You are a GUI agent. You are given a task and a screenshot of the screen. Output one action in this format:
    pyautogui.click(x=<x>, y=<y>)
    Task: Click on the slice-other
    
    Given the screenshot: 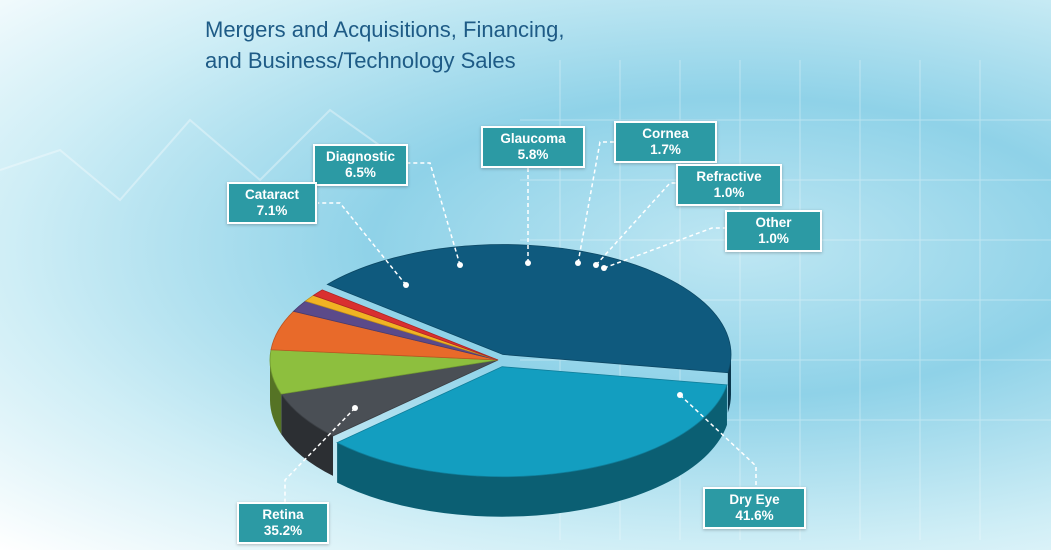 What is the action you would take?
    pyautogui.click(x=405, y=325)
    